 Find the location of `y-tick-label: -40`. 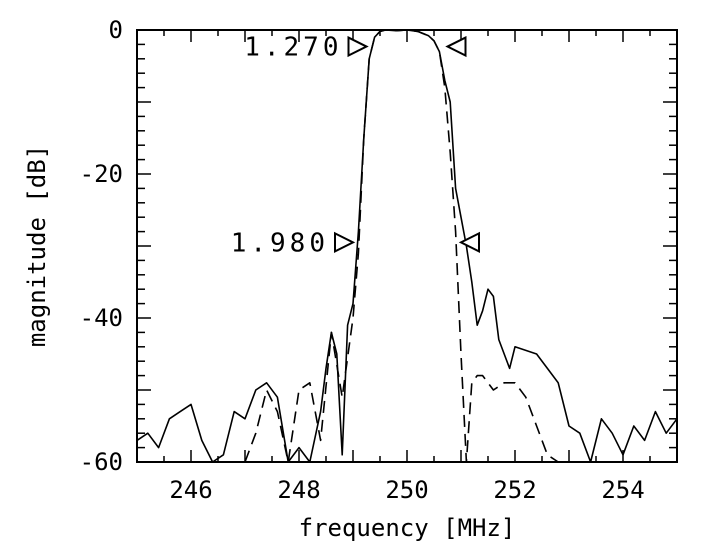

y-tick-label: -40 is located at coordinates (101, 318).